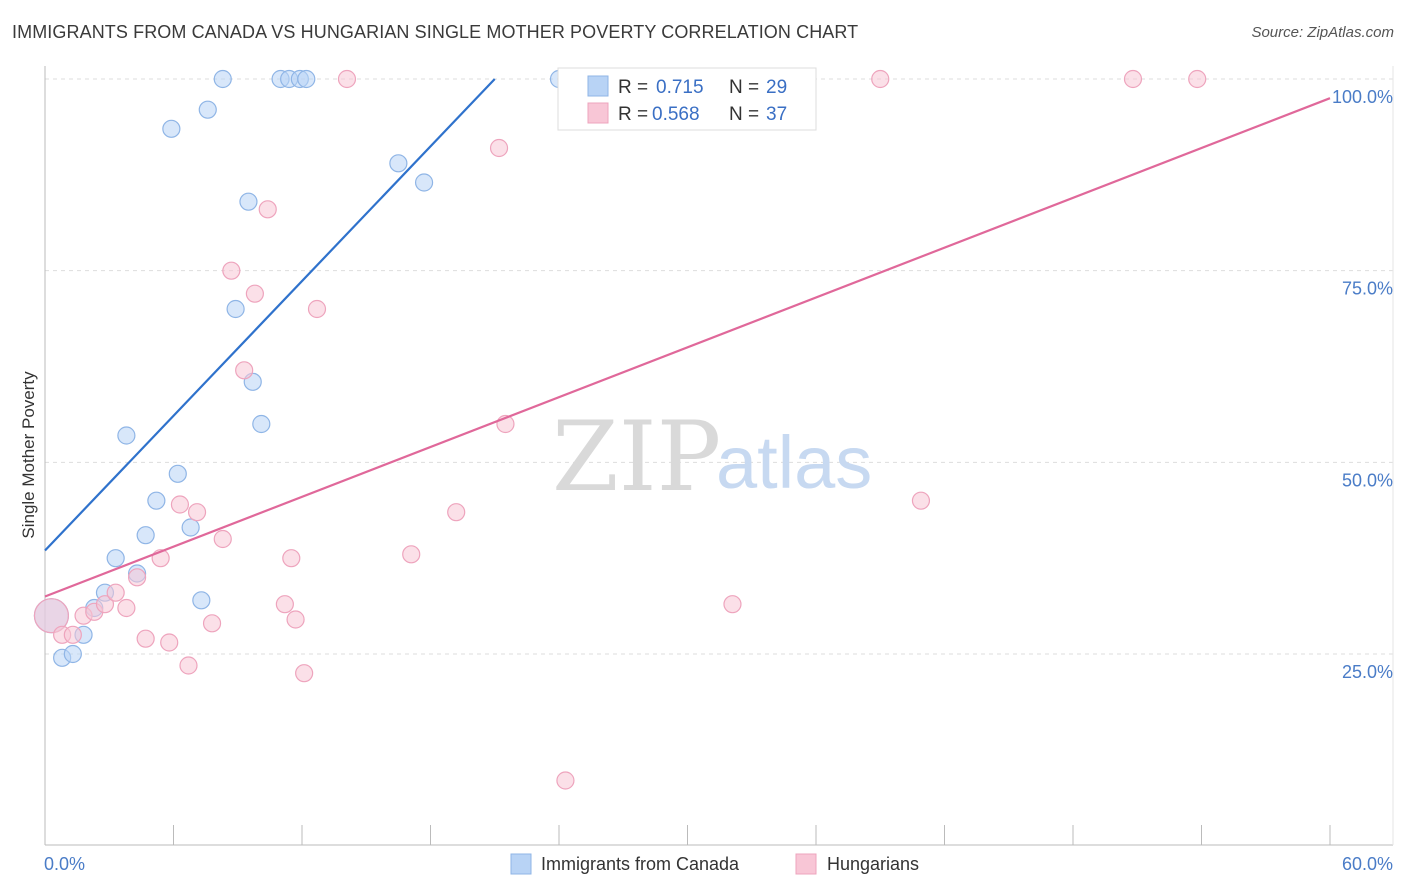  I want to click on stats-legend: R = 0.715 N = 29 R = 0.568 N = 37, so click(687, 99).